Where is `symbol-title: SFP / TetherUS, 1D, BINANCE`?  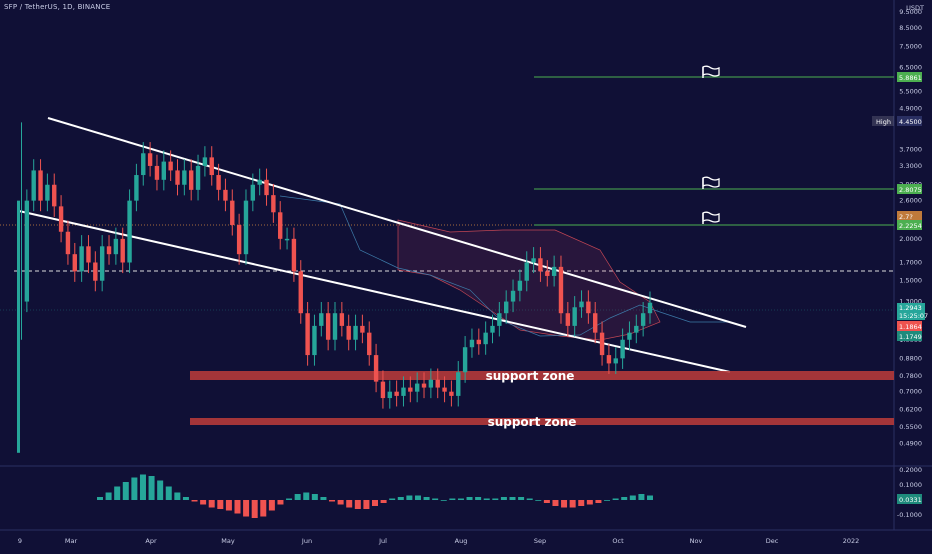 symbol-title: SFP / TetherUS, 1D, BINANCE is located at coordinates (57, 7).